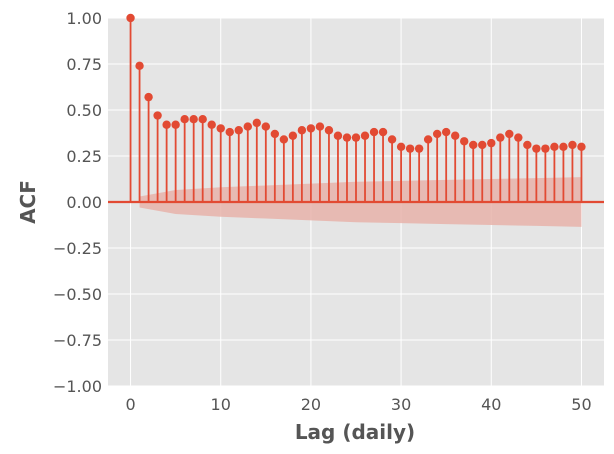 This screenshot has height=454, width=614. What do you see at coordinates (84, 64) in the screenshot?
I see `y-tick-label: 0.75` at bounding box center [84, 64].